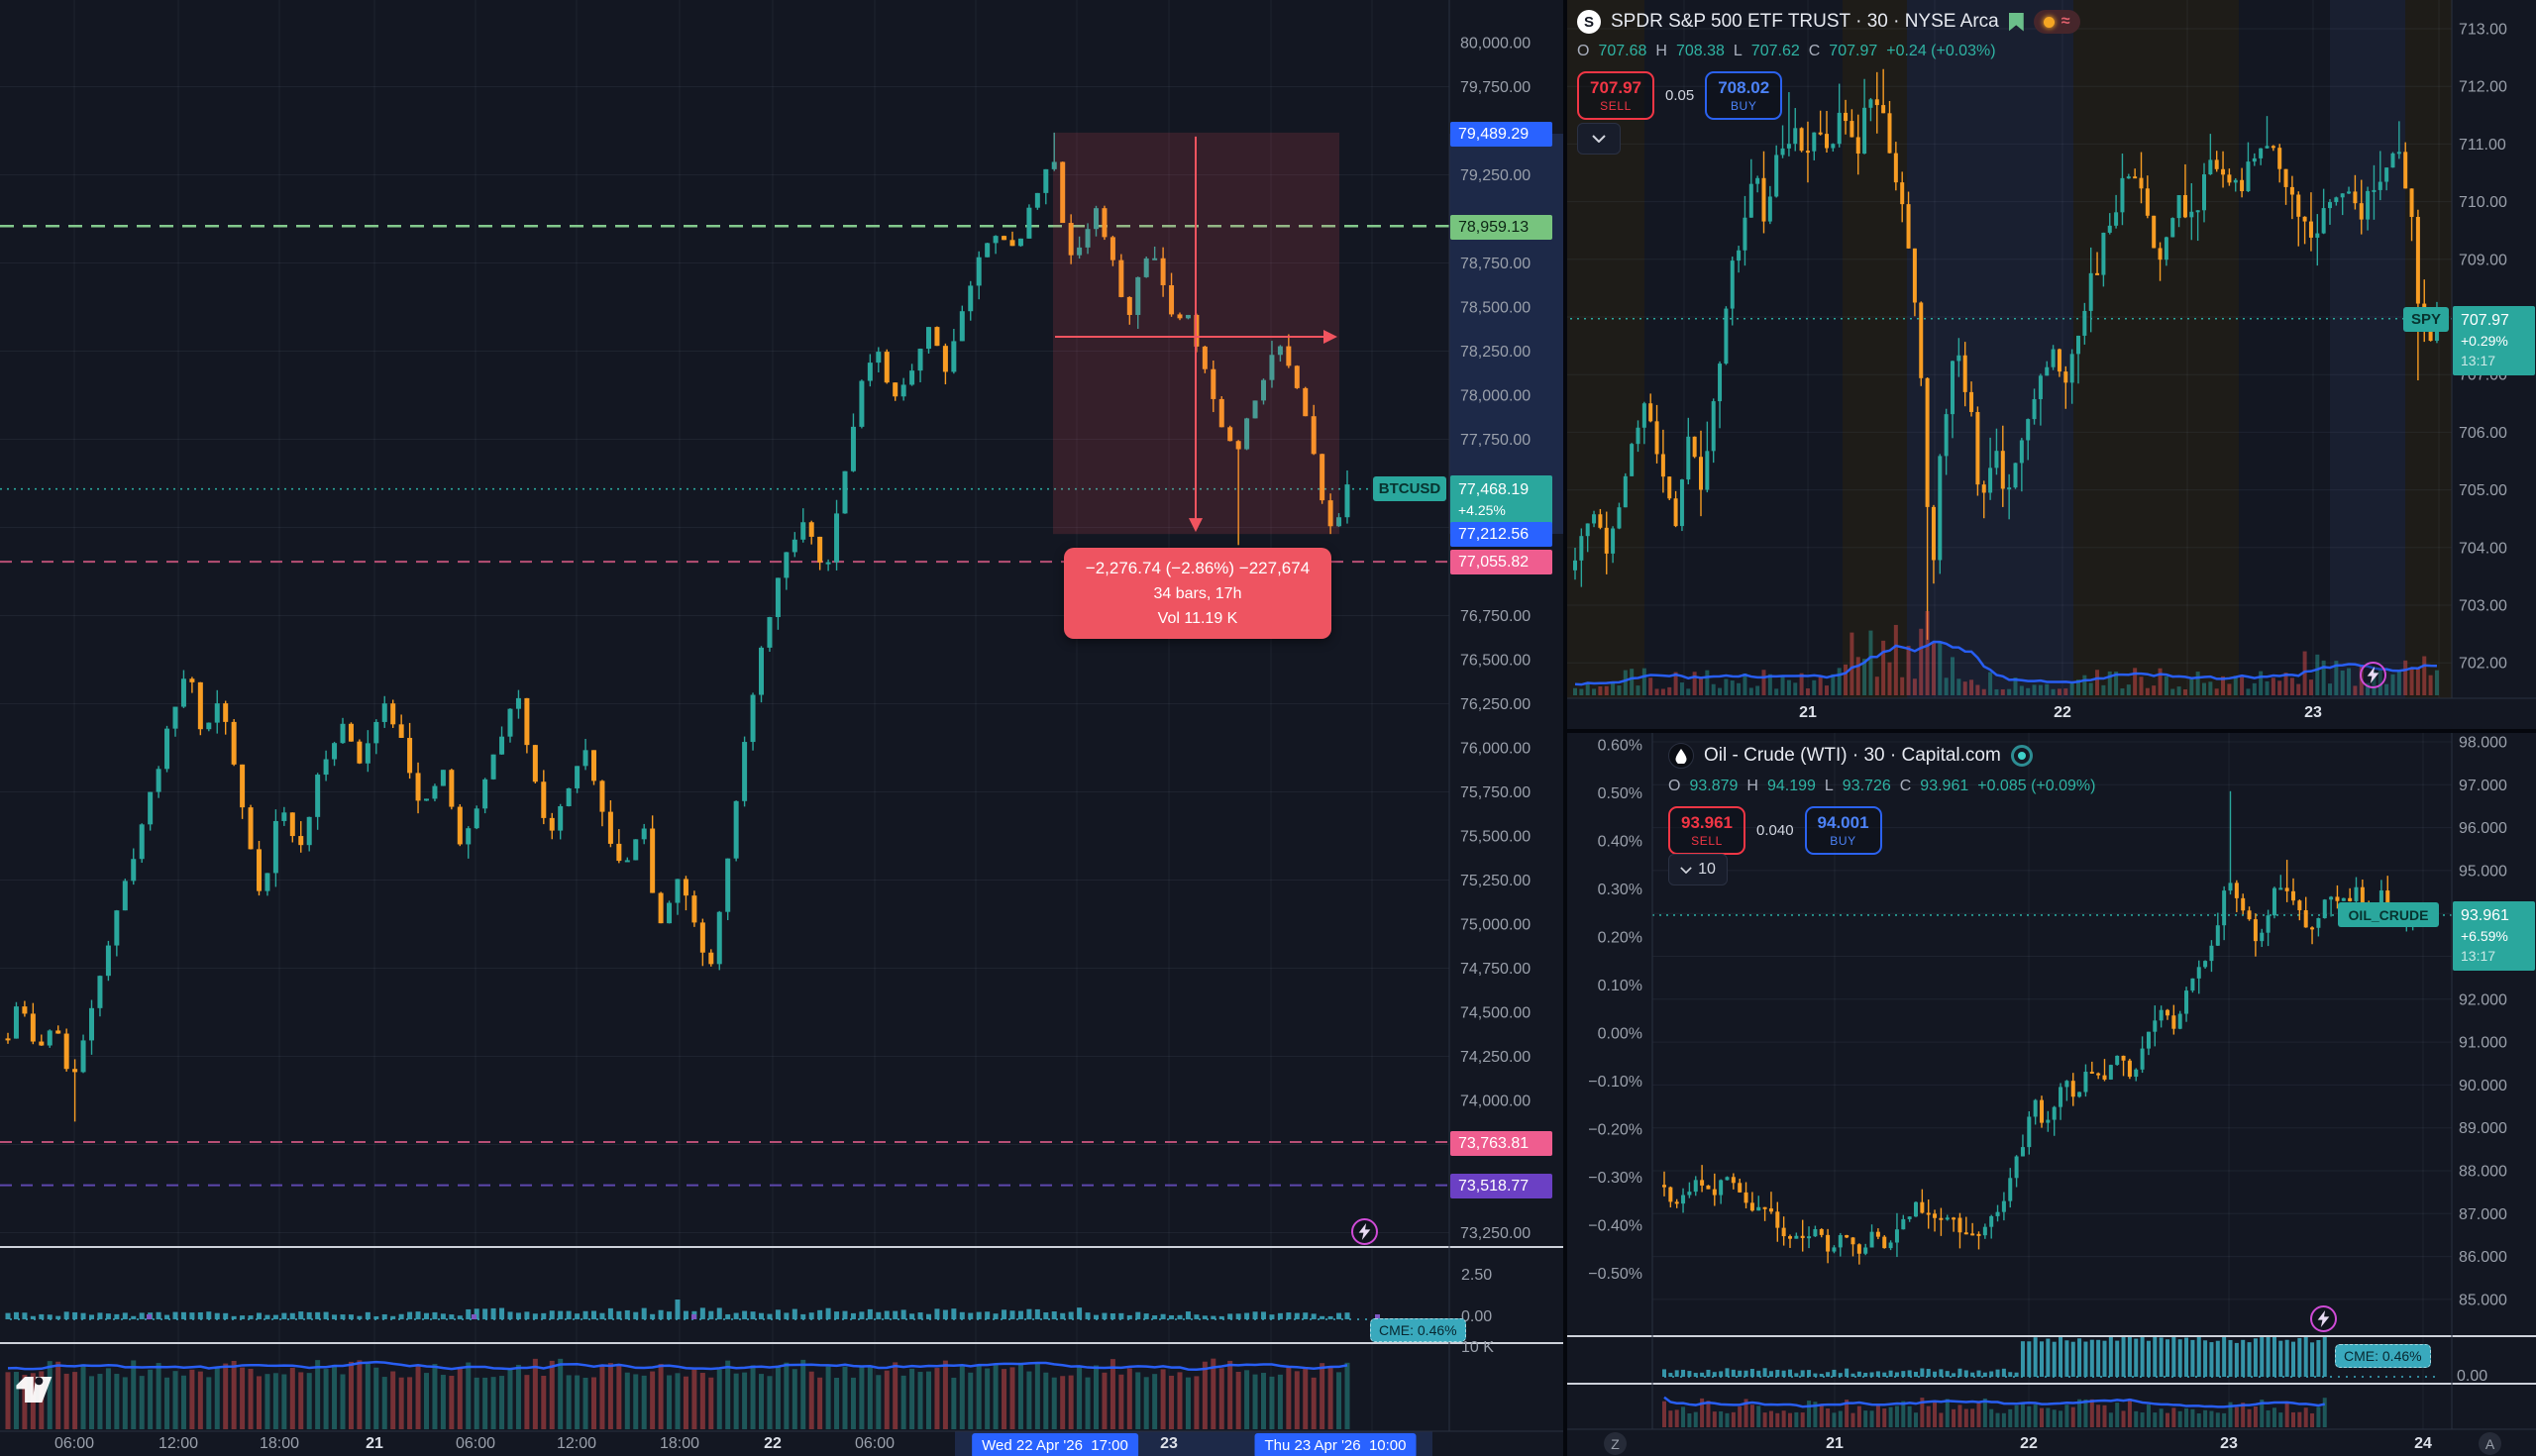 The width and height of the screenshot is (2536, 1456). What do you see at coordinates (1501, 227) in the screenshot?
I see `btc-green-level-label: 78,959.13` at bounding box center [1501, 227].